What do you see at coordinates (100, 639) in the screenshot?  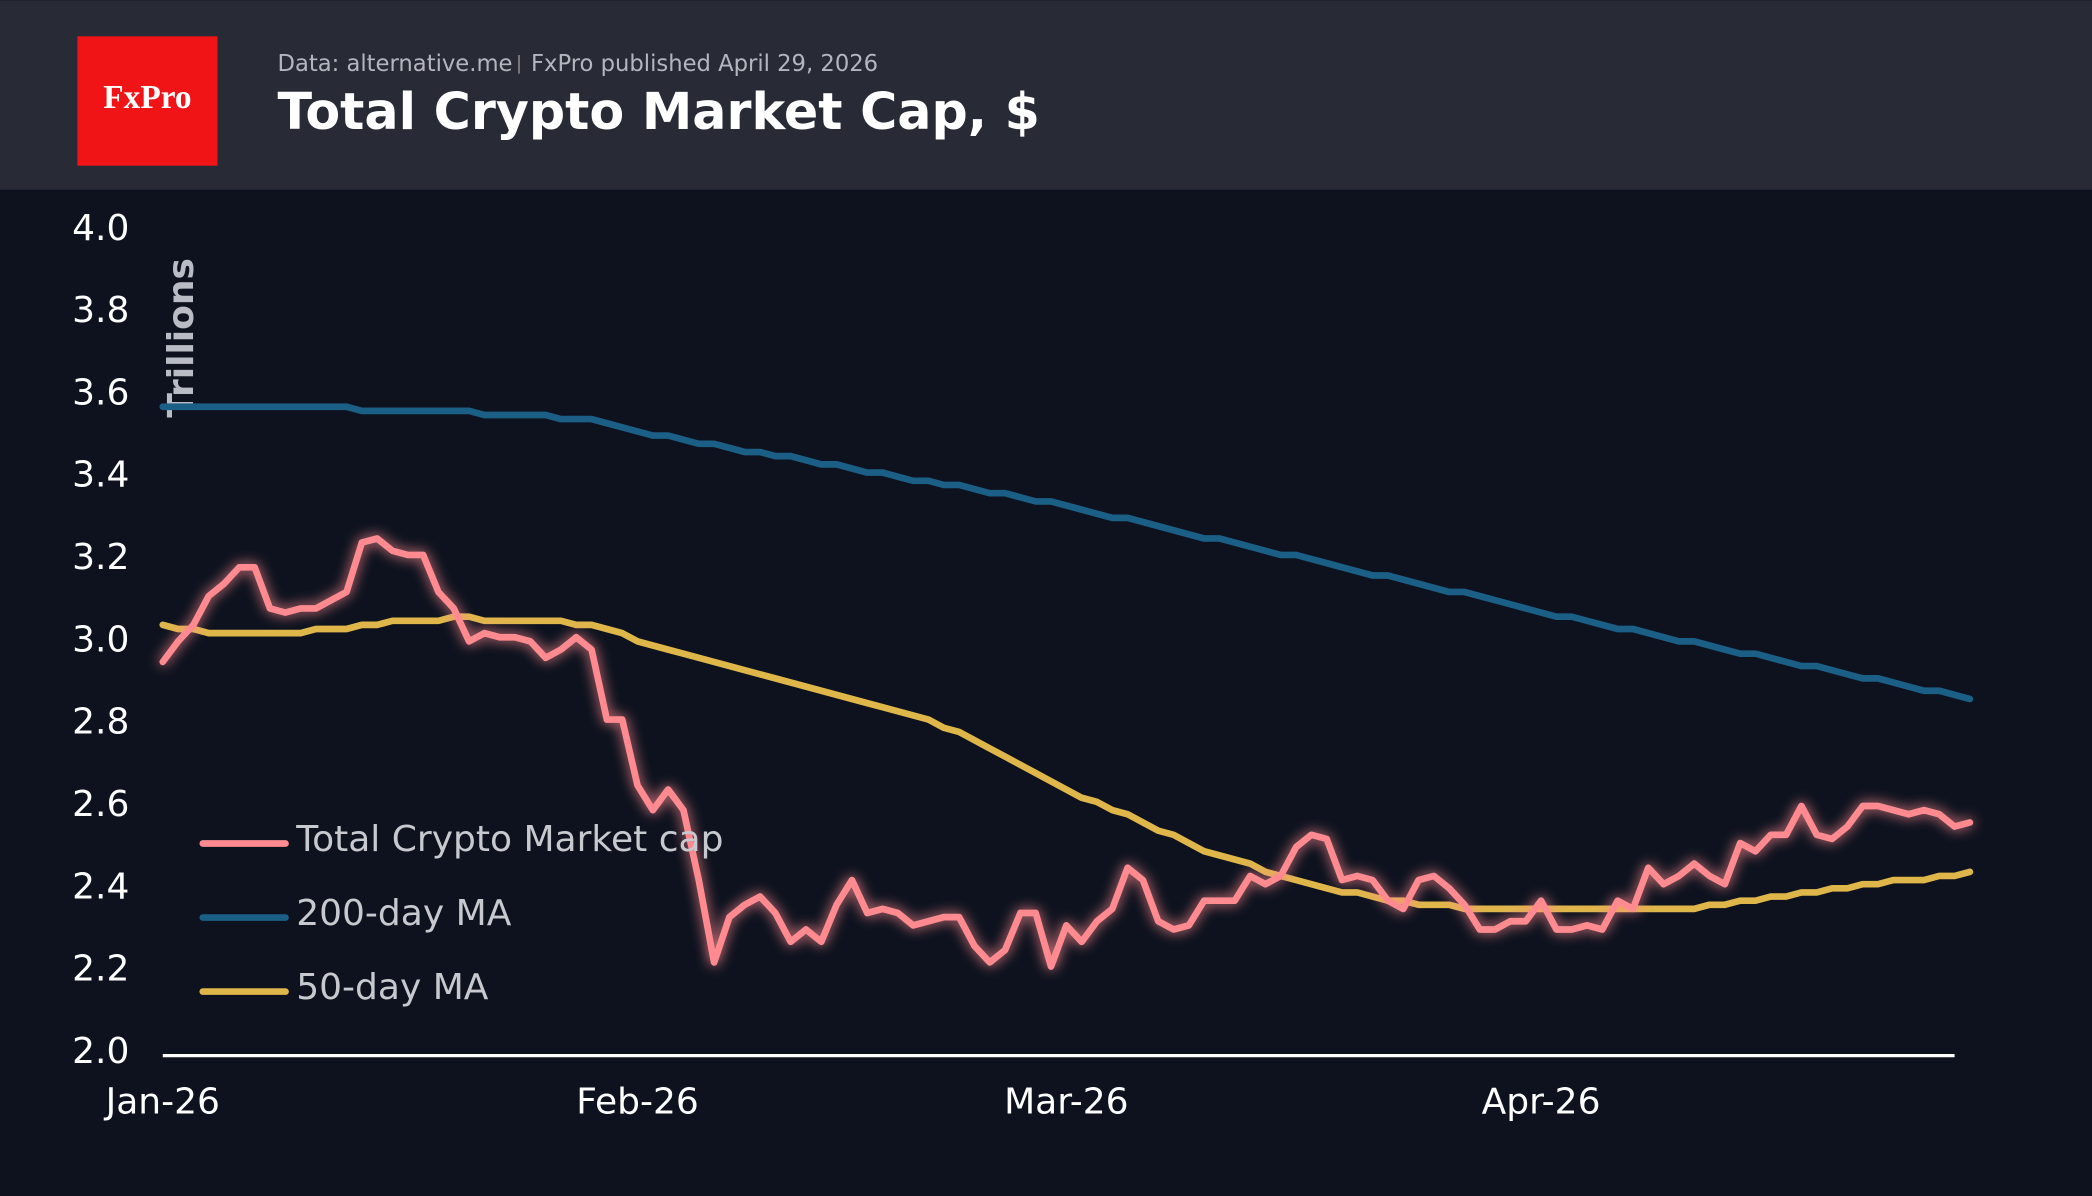 I see `y-tick-label: 3.0` at bounding box center [100, 639].